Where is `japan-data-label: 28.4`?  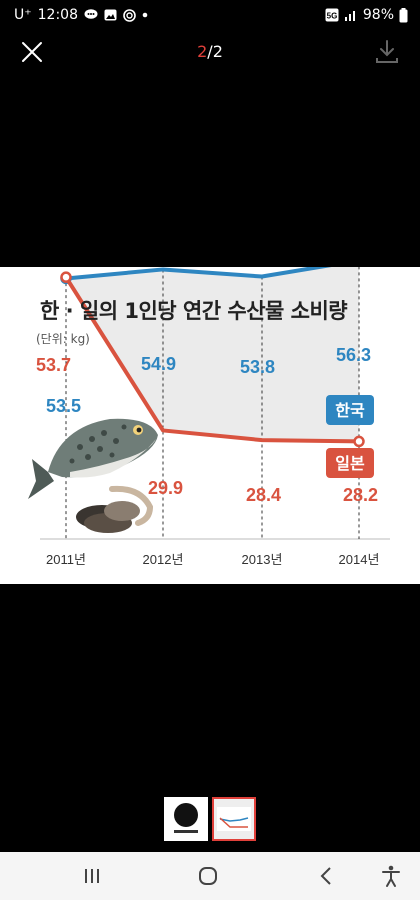 japan-data-label: 28.4 is located at coordinates (263, 495).